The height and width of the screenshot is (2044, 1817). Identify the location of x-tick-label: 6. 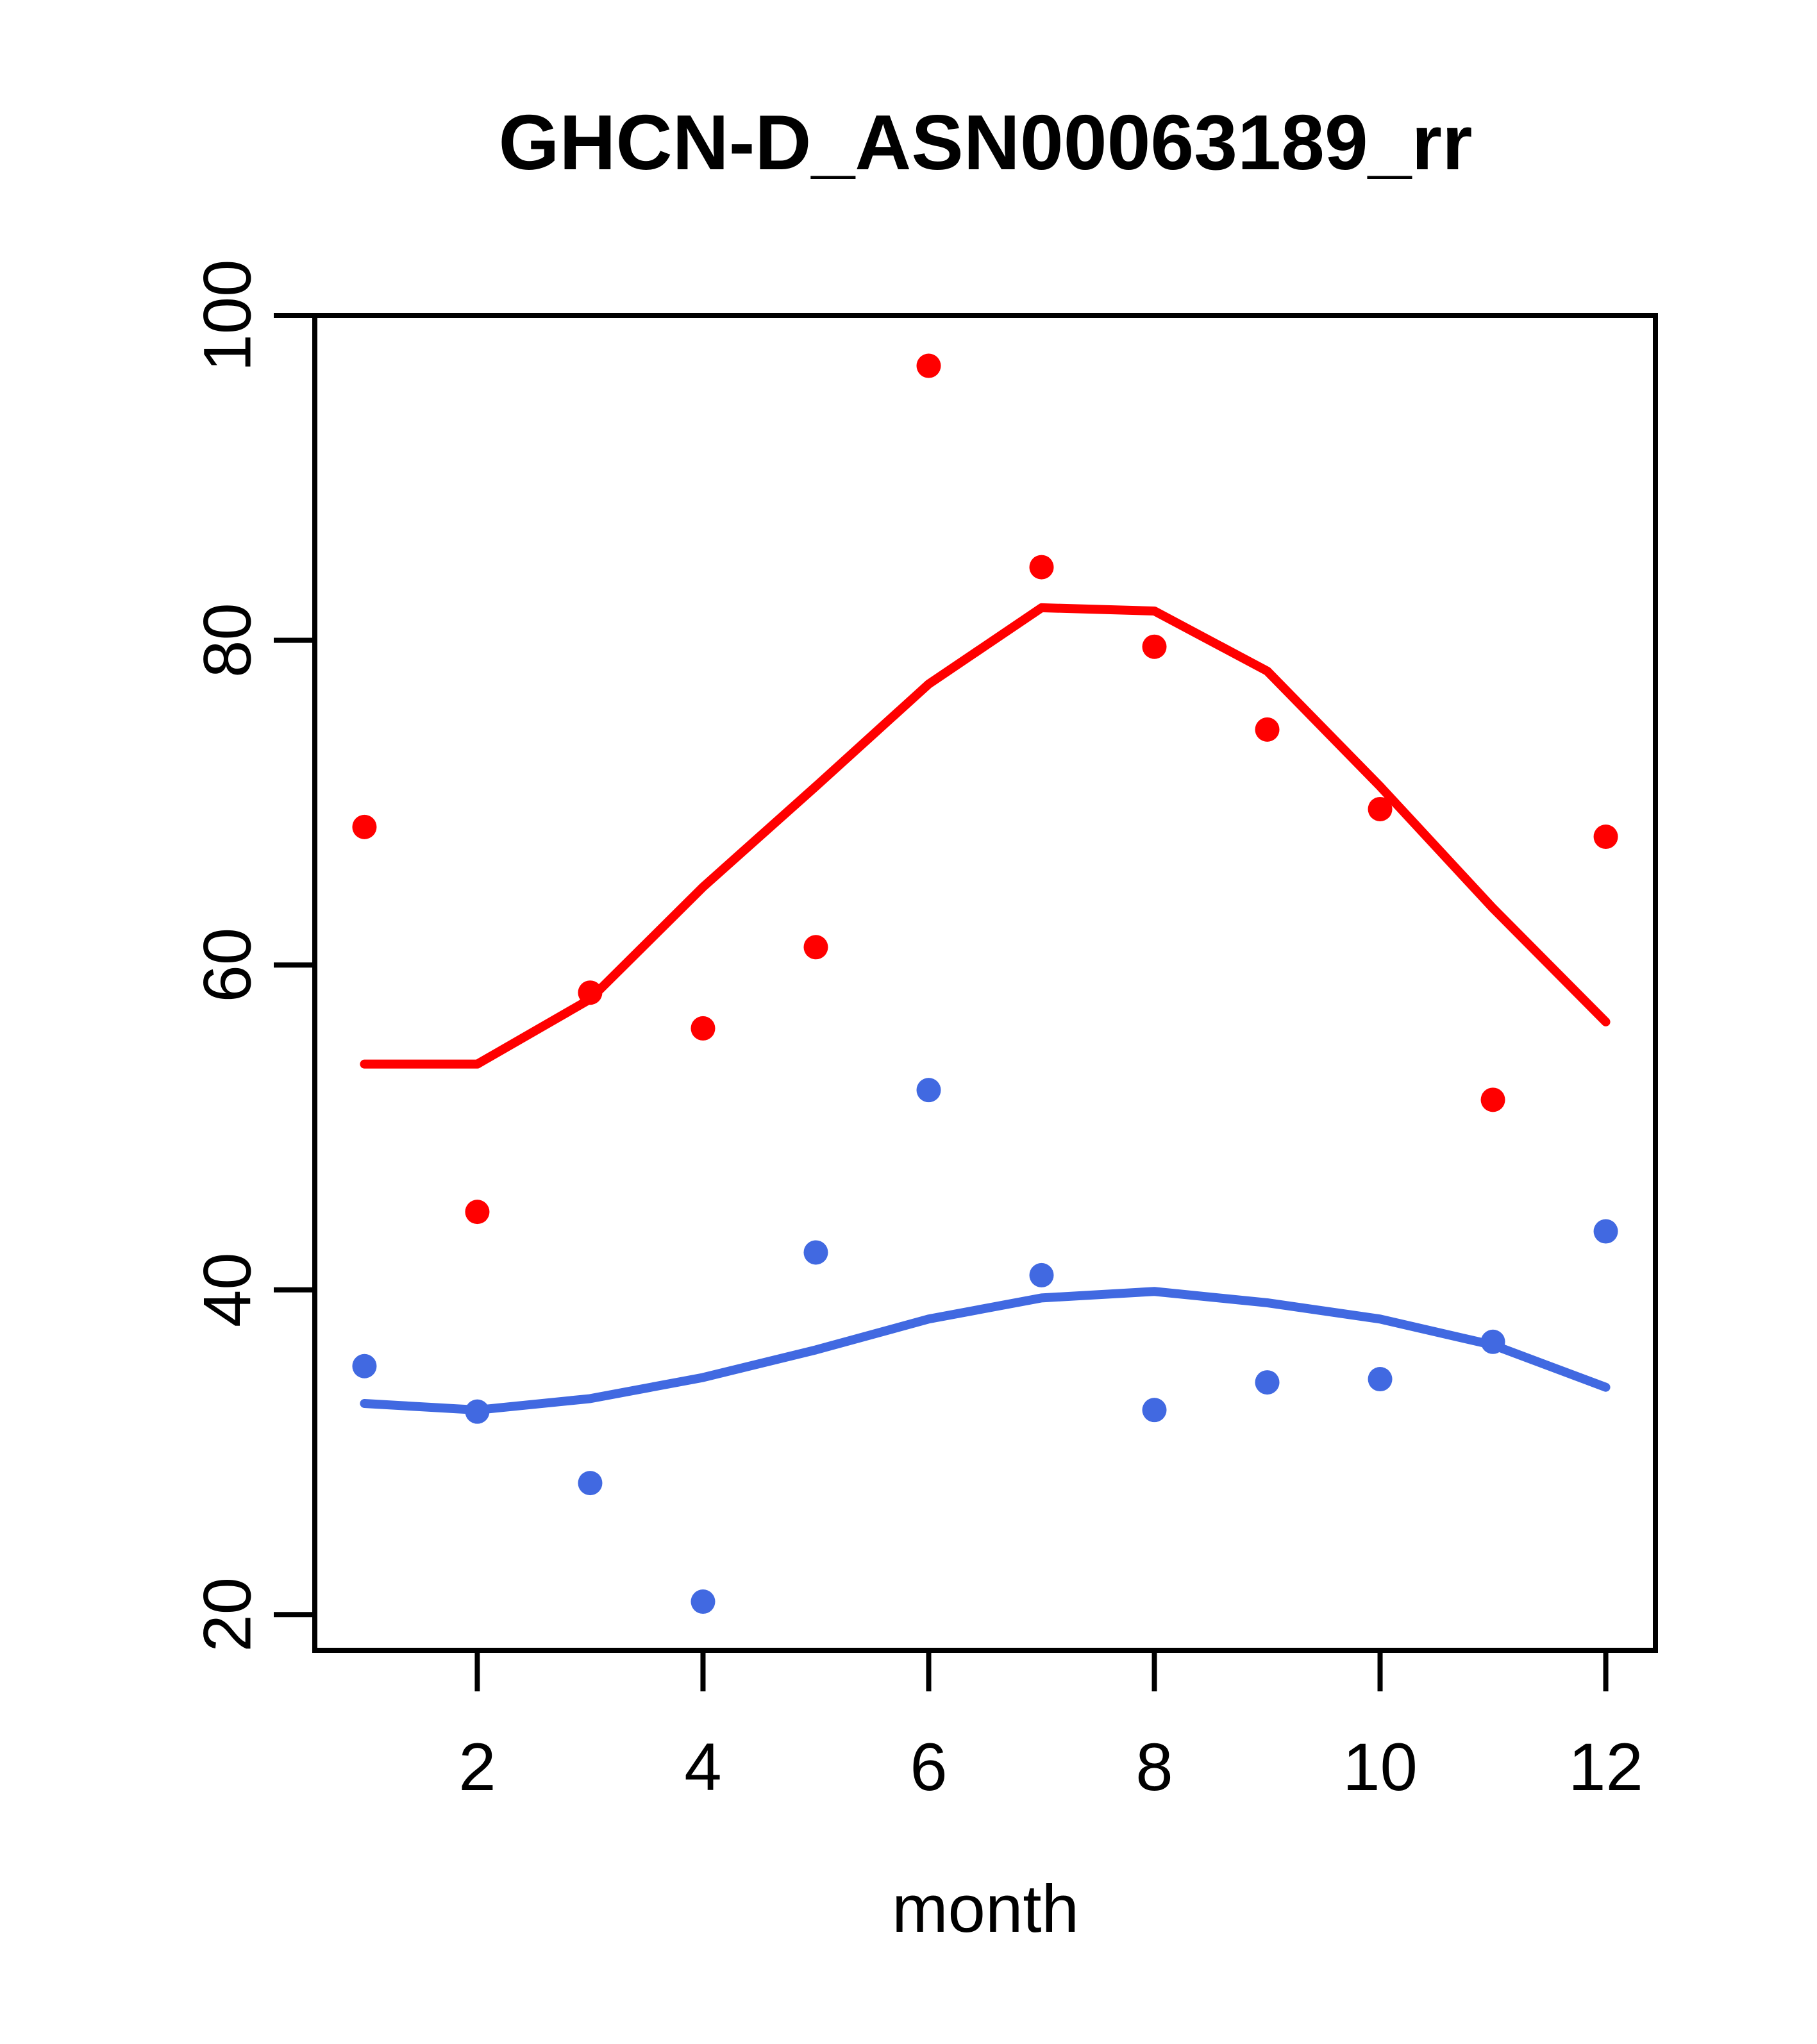
(929, 1767).